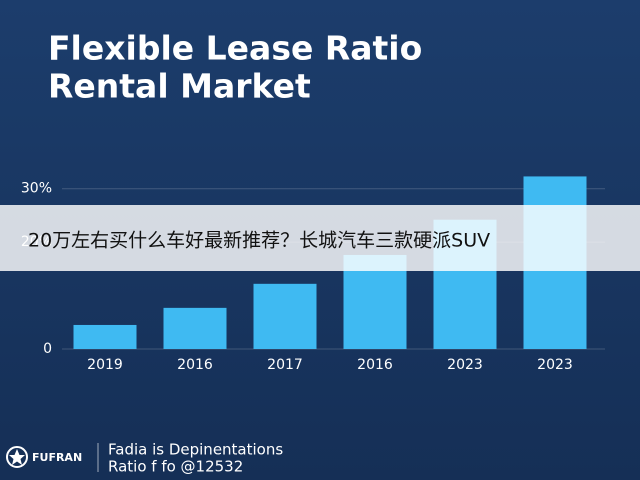  I want to click on footer-logo, so click(17, 457).